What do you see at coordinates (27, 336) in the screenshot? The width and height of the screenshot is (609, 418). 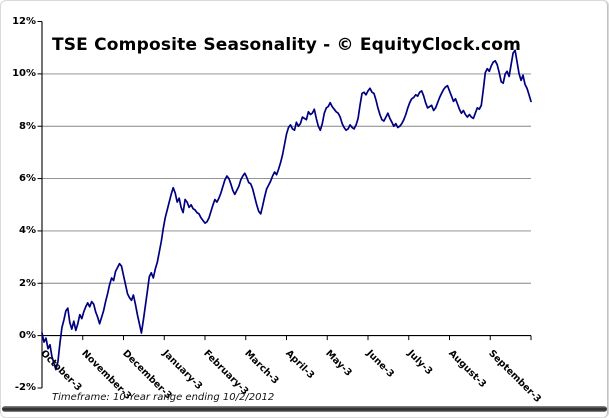 I see `y-tick-label: 0%` at bounding box center [27, 336].